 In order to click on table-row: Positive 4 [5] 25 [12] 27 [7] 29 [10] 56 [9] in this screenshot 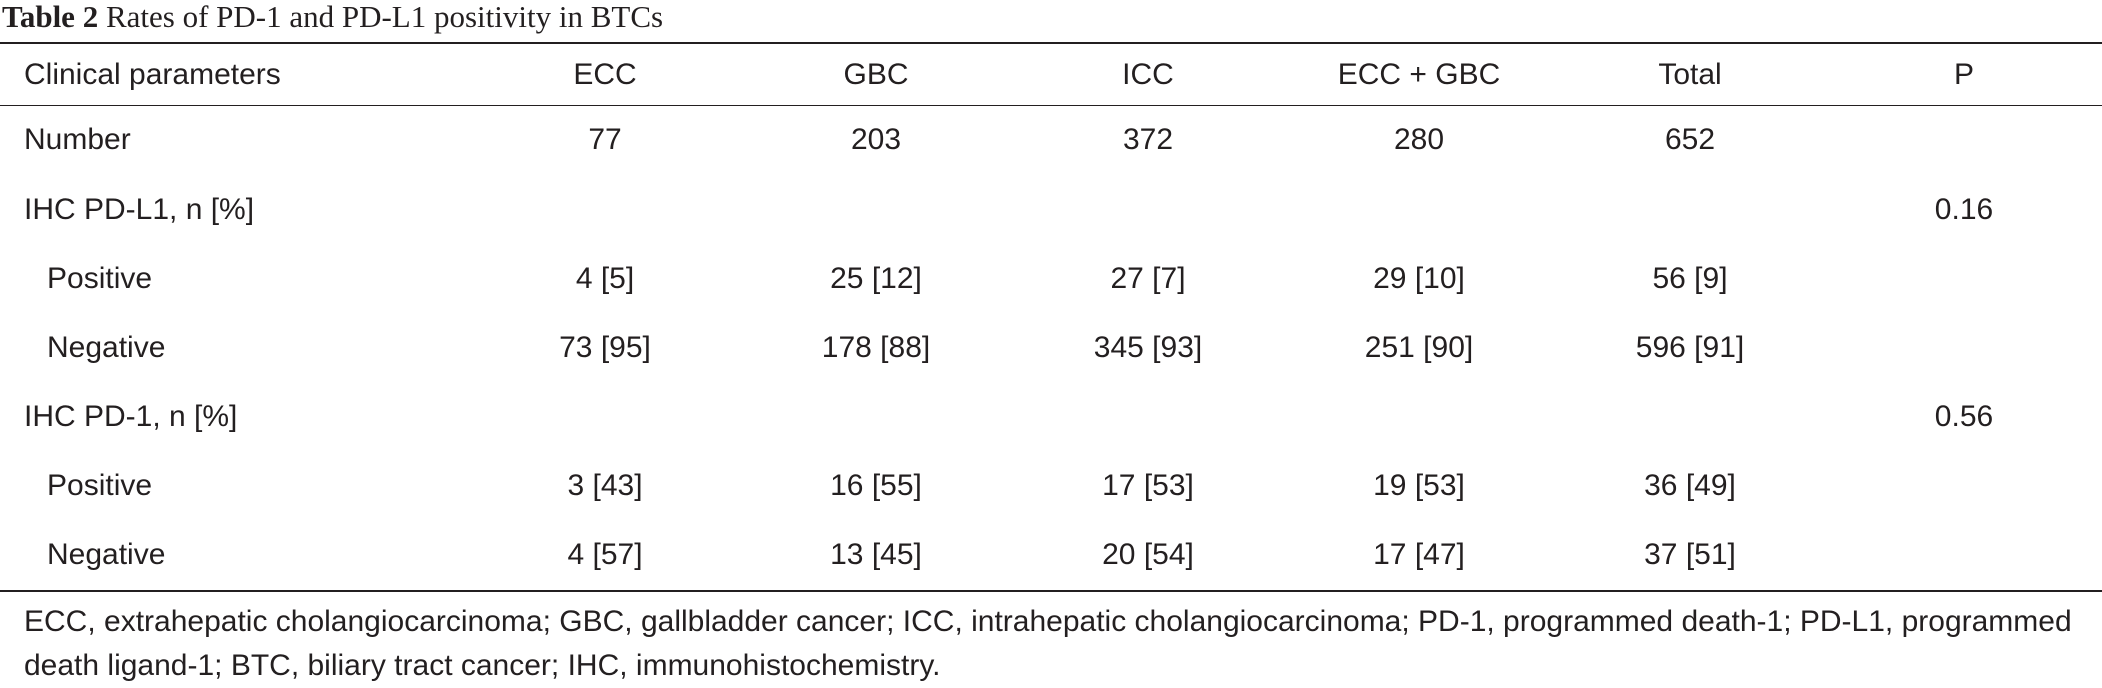, I will do `click(1051, 278)`.